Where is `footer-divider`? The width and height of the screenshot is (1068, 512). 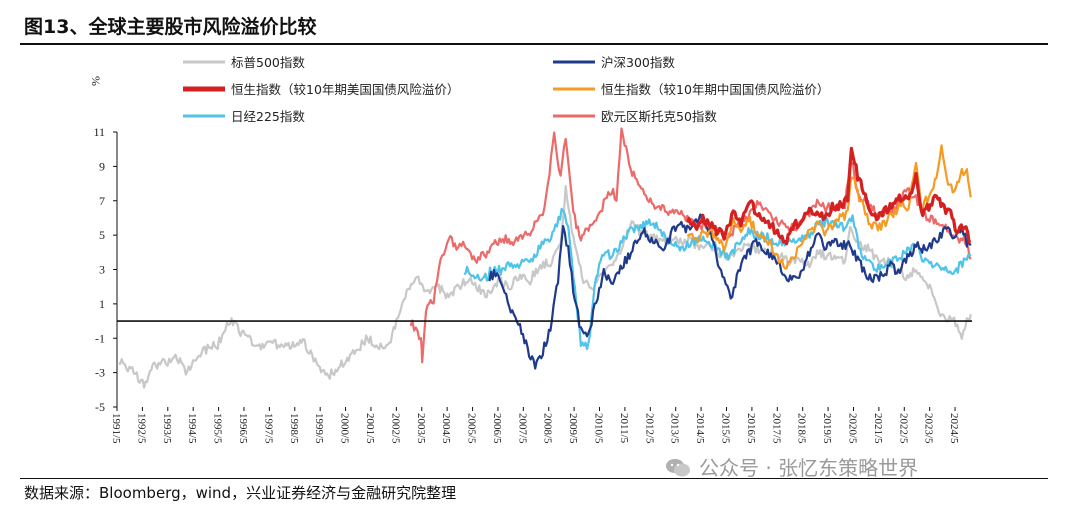 footer-divider is located at coordinates (534, 478).